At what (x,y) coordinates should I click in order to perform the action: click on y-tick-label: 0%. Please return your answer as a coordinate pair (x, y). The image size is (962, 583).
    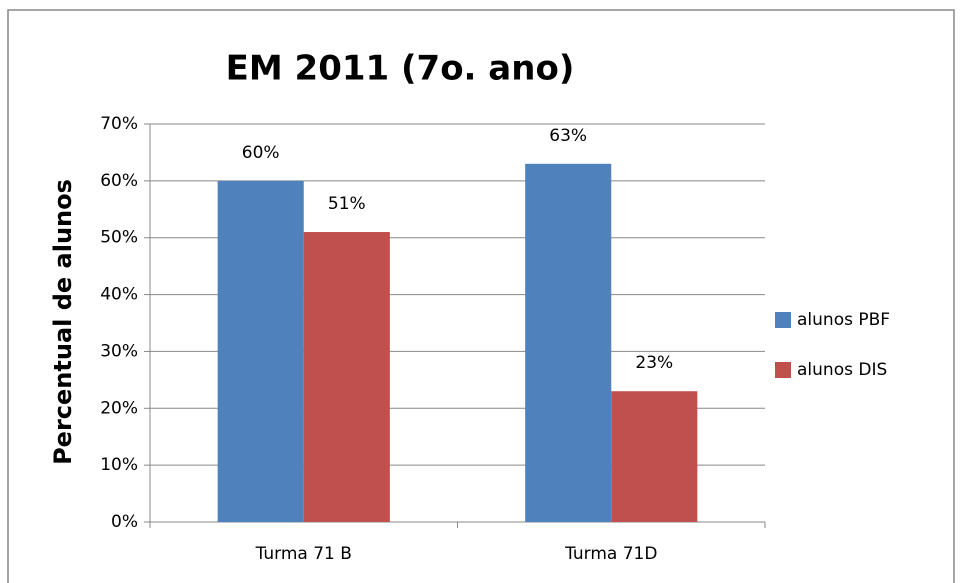
    Looking at the image, I should click on (124, 522).